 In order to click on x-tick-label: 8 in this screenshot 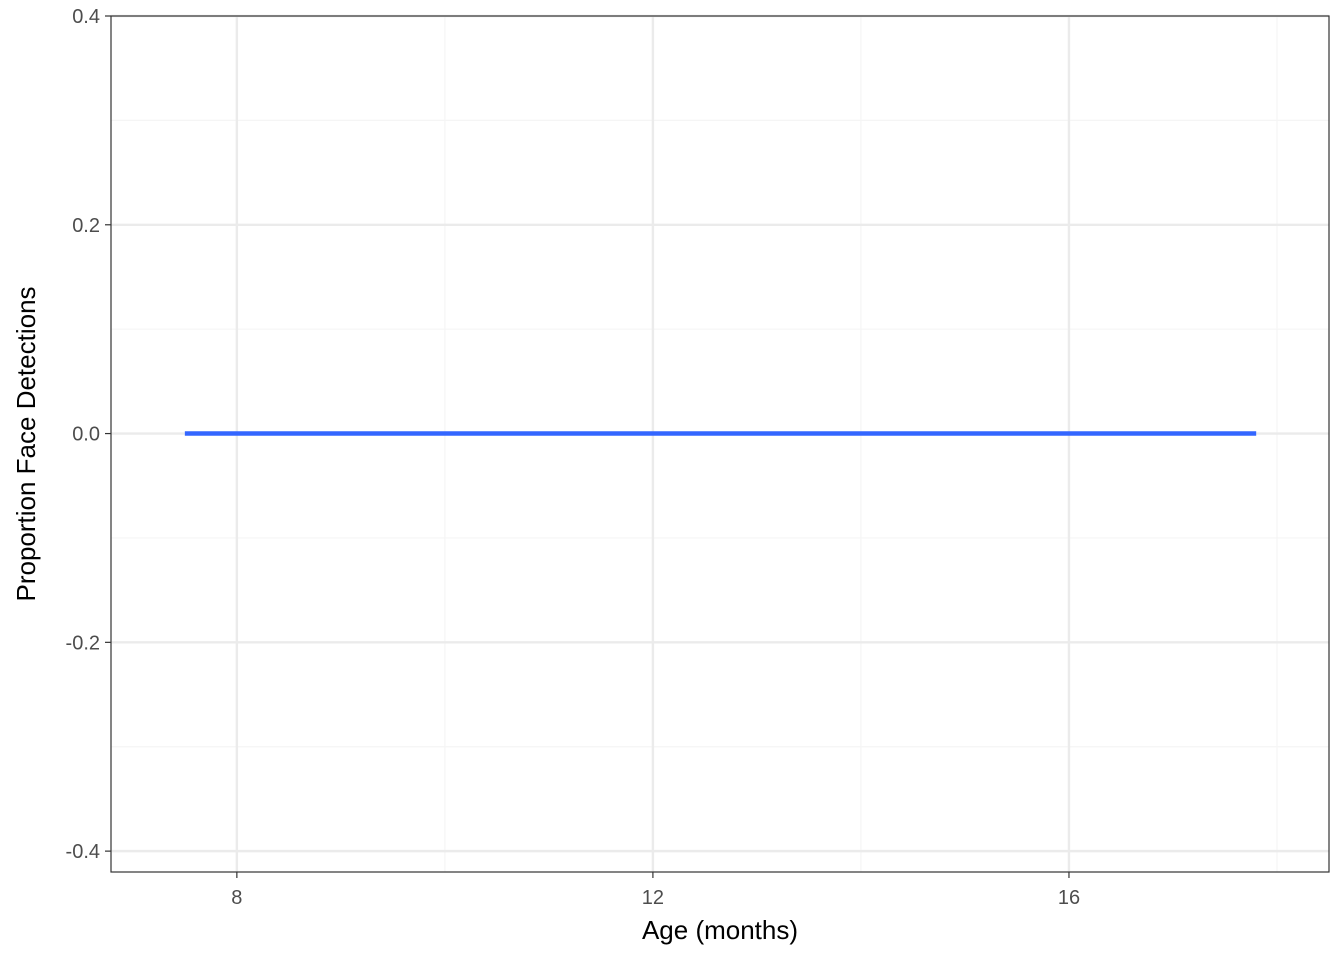, I will do `click(236, 898)`.